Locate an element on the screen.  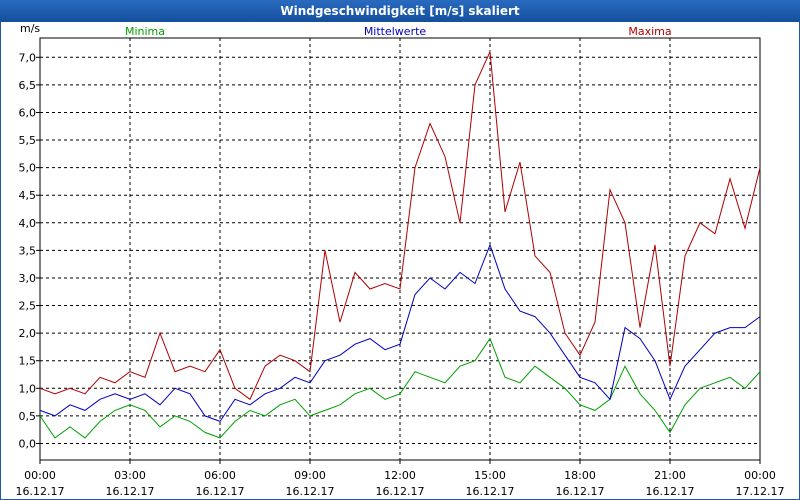
y-tick-label: 1,5 is located at coordinates (28, 361).